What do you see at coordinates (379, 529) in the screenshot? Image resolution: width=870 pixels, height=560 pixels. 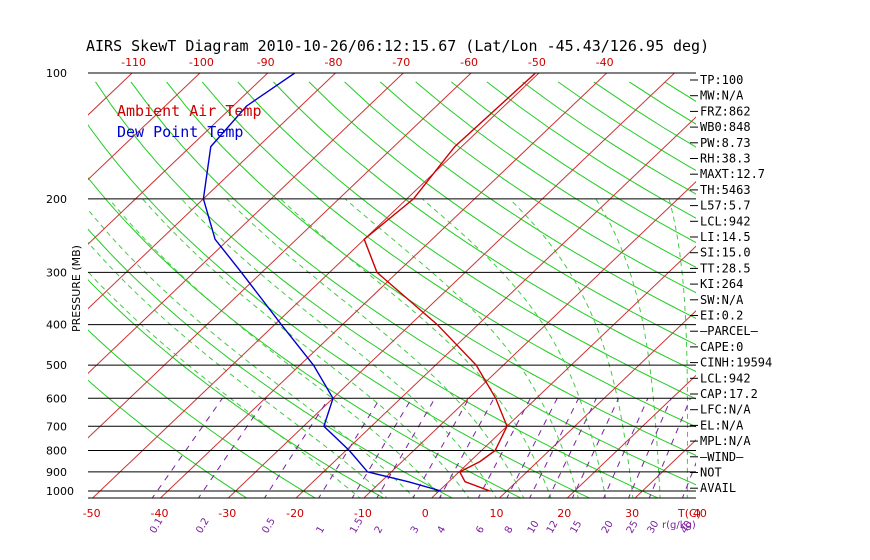 I see `mixing-ratio-label: 2` at bounding box center [379, 529].